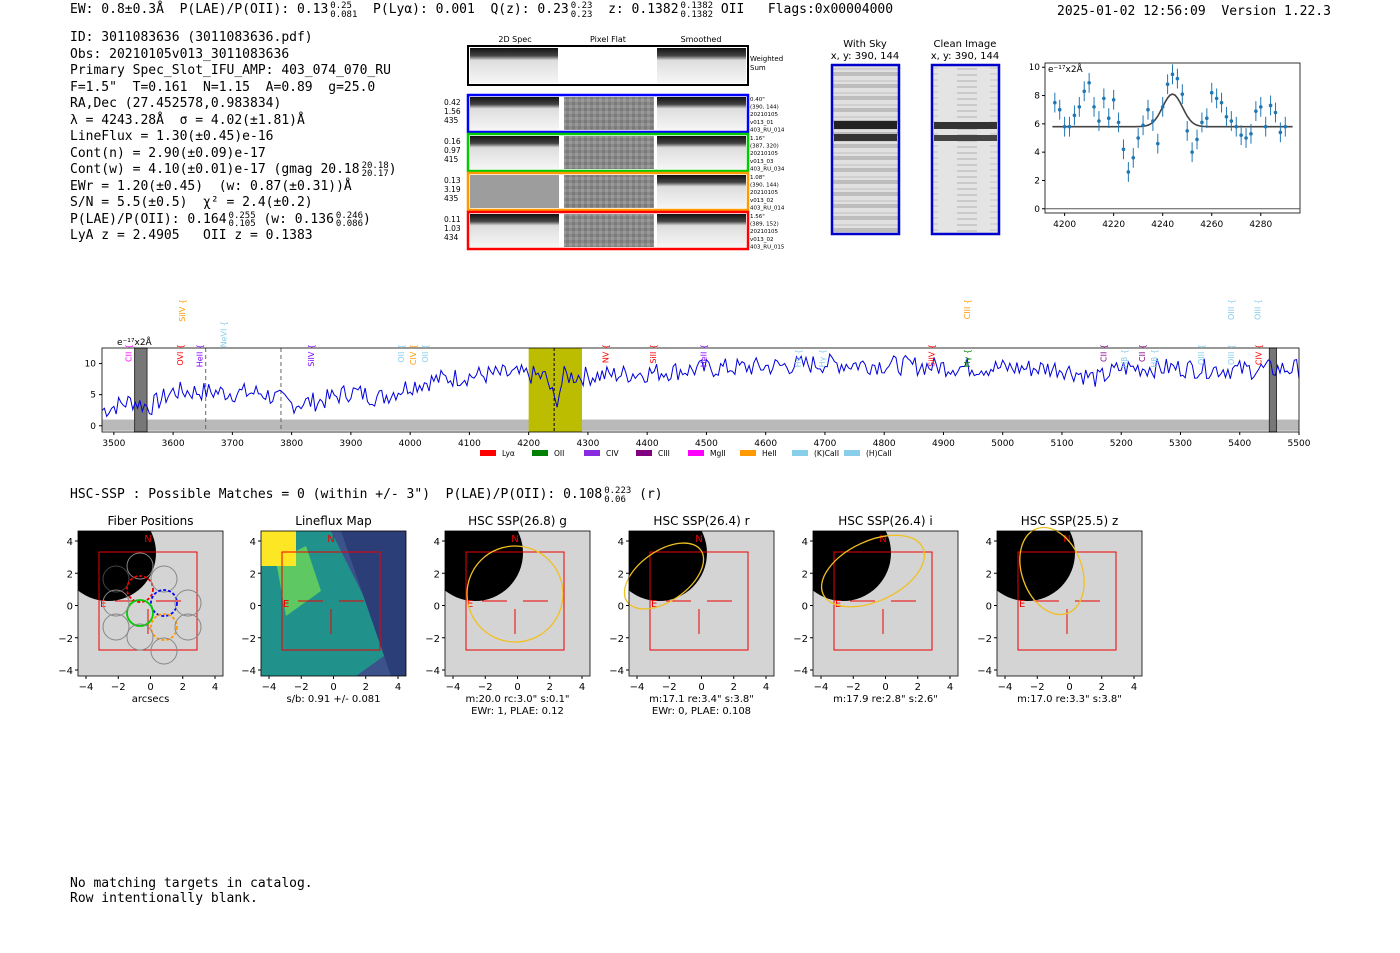 The width and height of the screenshot is (1400, 953). What do you see at coordinates (517, 711) in the screenshot?
I see `panel-sublabel: EWr: 1, PLAE: 0.12` at bounding box center [517, 711].